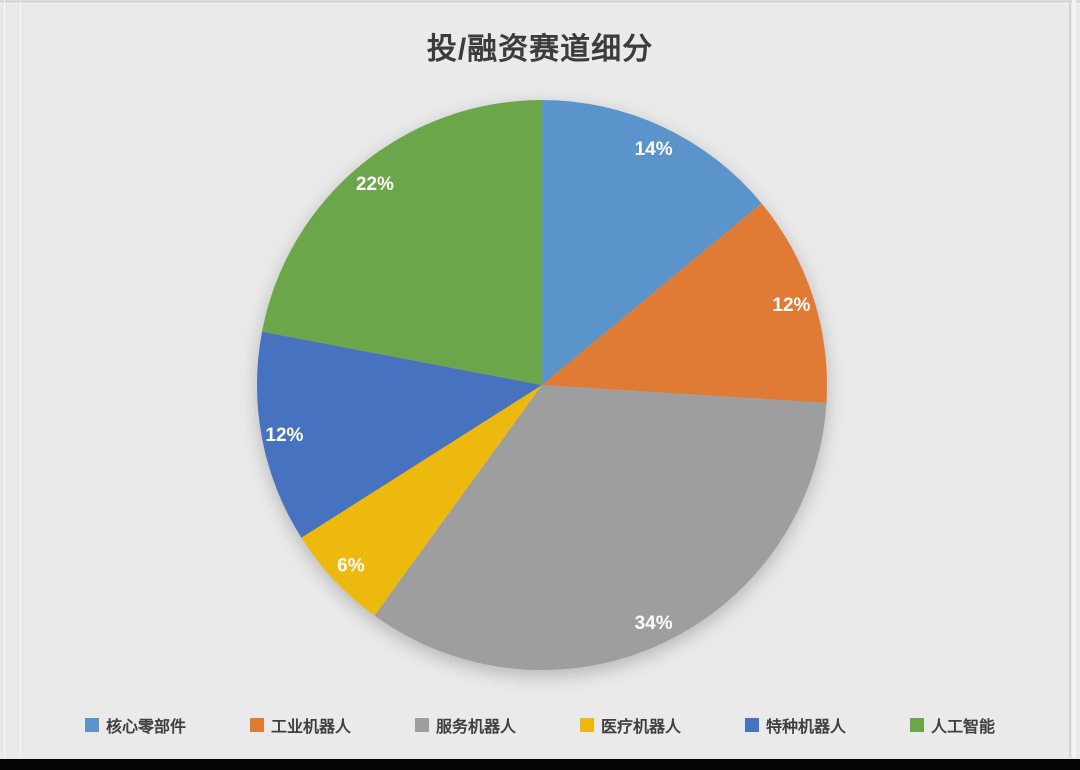 This screenshot has height=770, width=1080. I want to click on legend-item-0: 核心零部件, so click(135, 725).